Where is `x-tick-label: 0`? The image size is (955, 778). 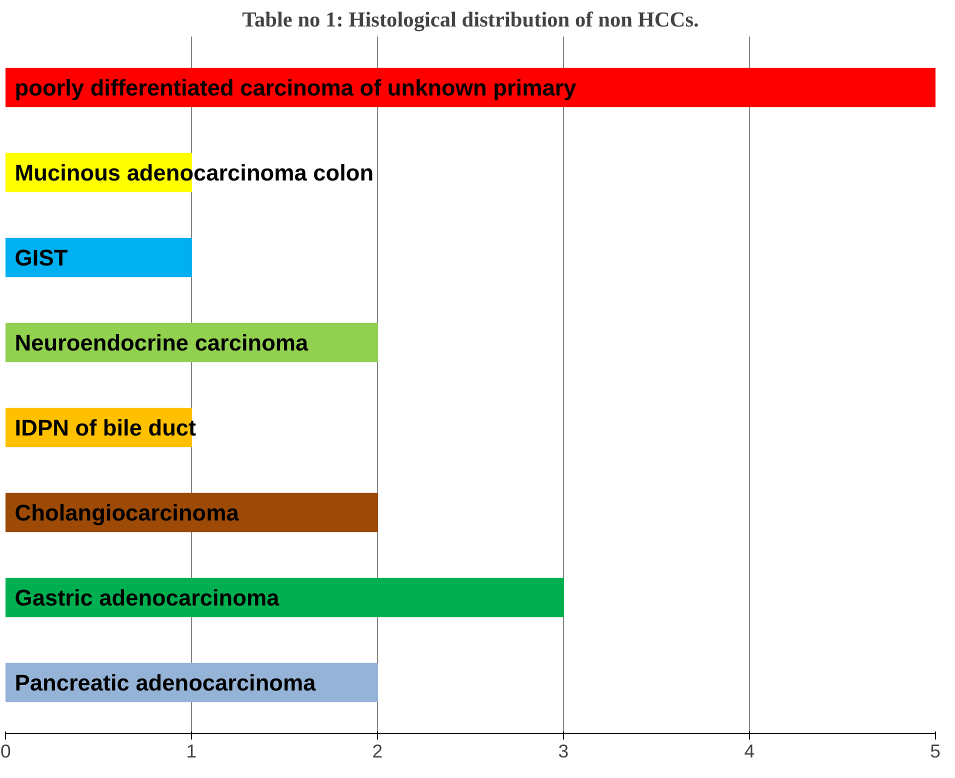
x-tick-label: 0 is located at coordinates (5, 751).